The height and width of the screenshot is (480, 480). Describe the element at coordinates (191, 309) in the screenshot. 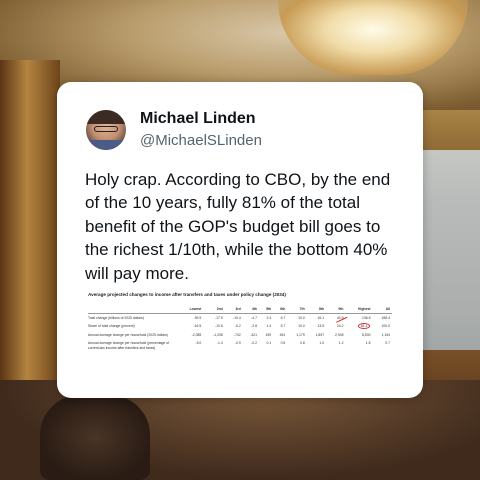

I see `table-header-cell: Lowest` at that location.